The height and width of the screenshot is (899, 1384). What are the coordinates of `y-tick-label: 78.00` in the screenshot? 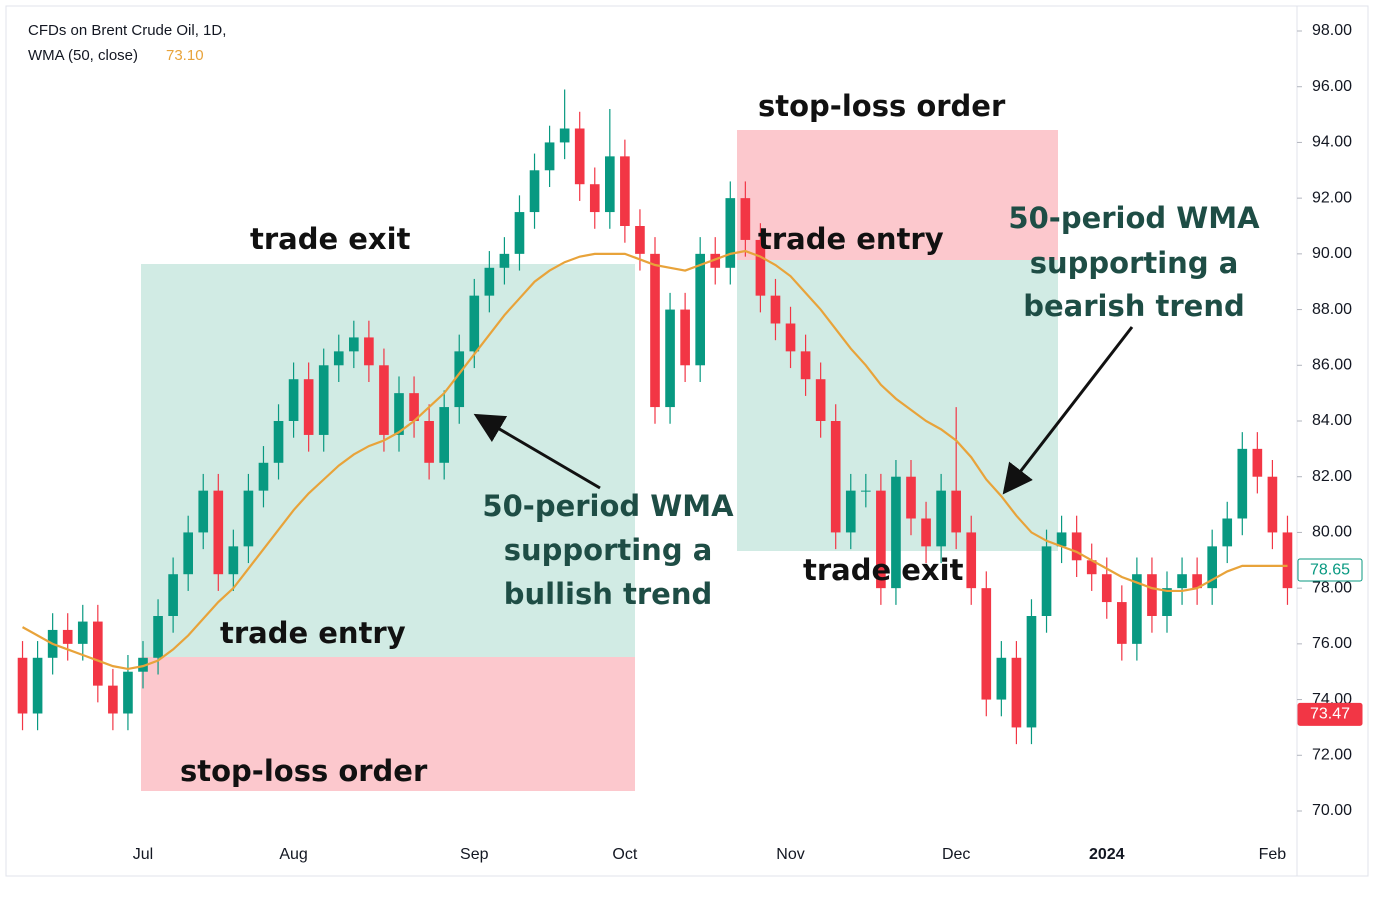 It's located at (1332, 587).